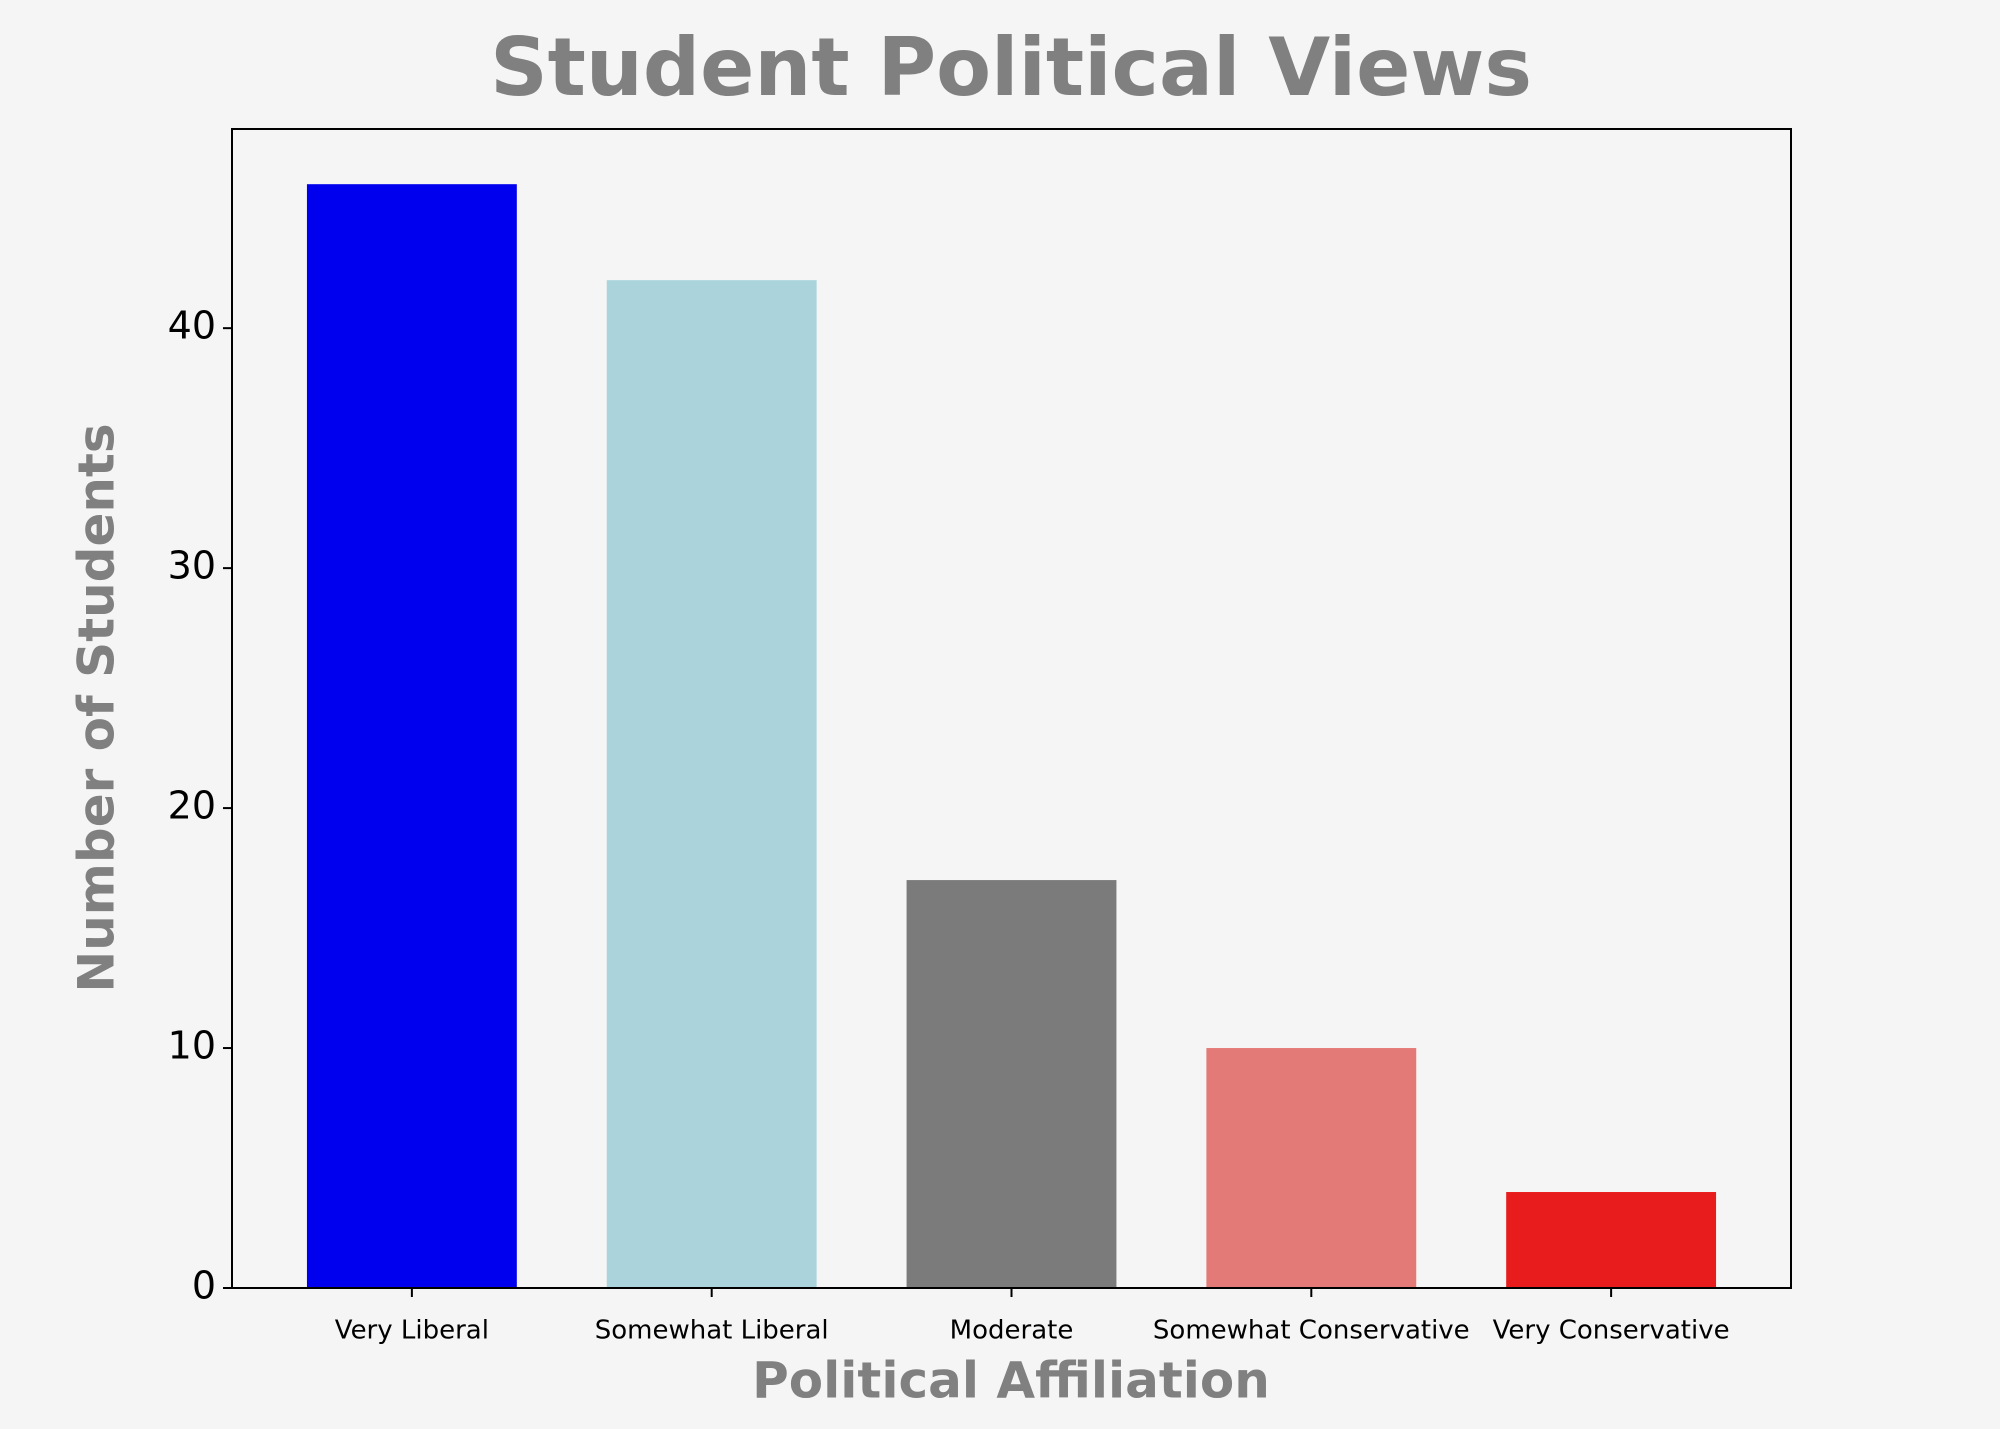 The height and width of the screenshot is (1429, 2000). Describe the element at coordinates (204, 1286) in the screenshot. I see `y-tick-label: 0` at that location.